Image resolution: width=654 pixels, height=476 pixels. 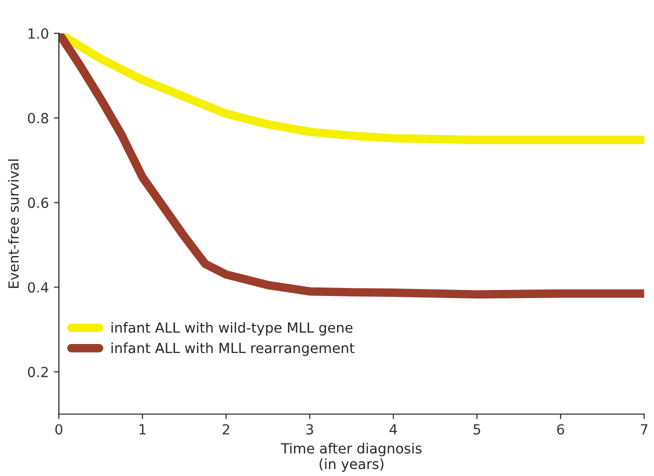 What do you see at coordinates (560, 429) in the screenshot?
I see `x-tick-label: 6` at bounding box center [560, 429].